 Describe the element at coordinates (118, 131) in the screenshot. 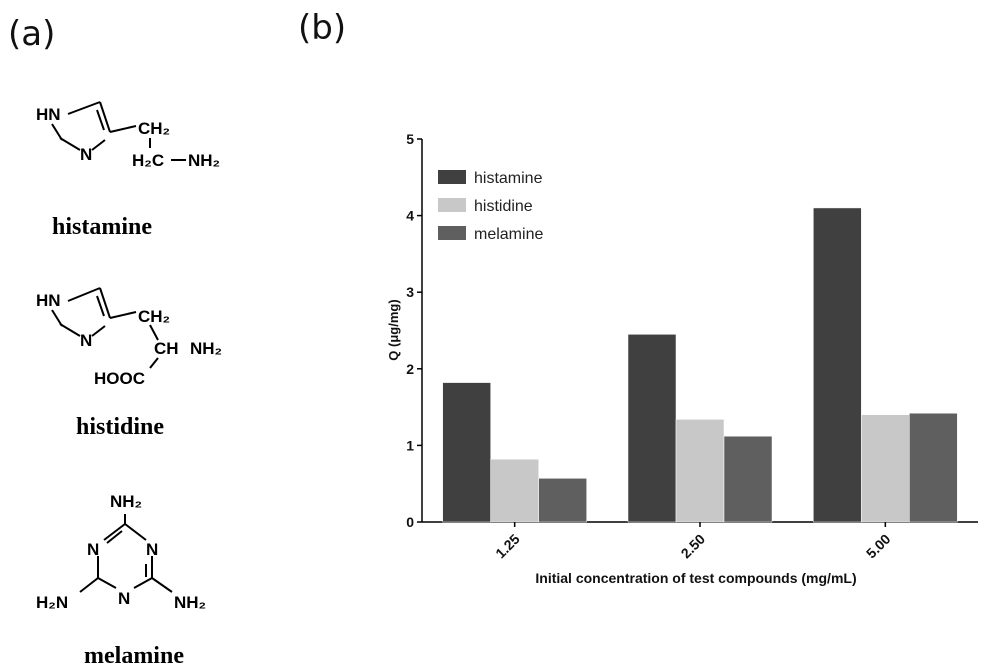

I see `histamine-structure` at that location.